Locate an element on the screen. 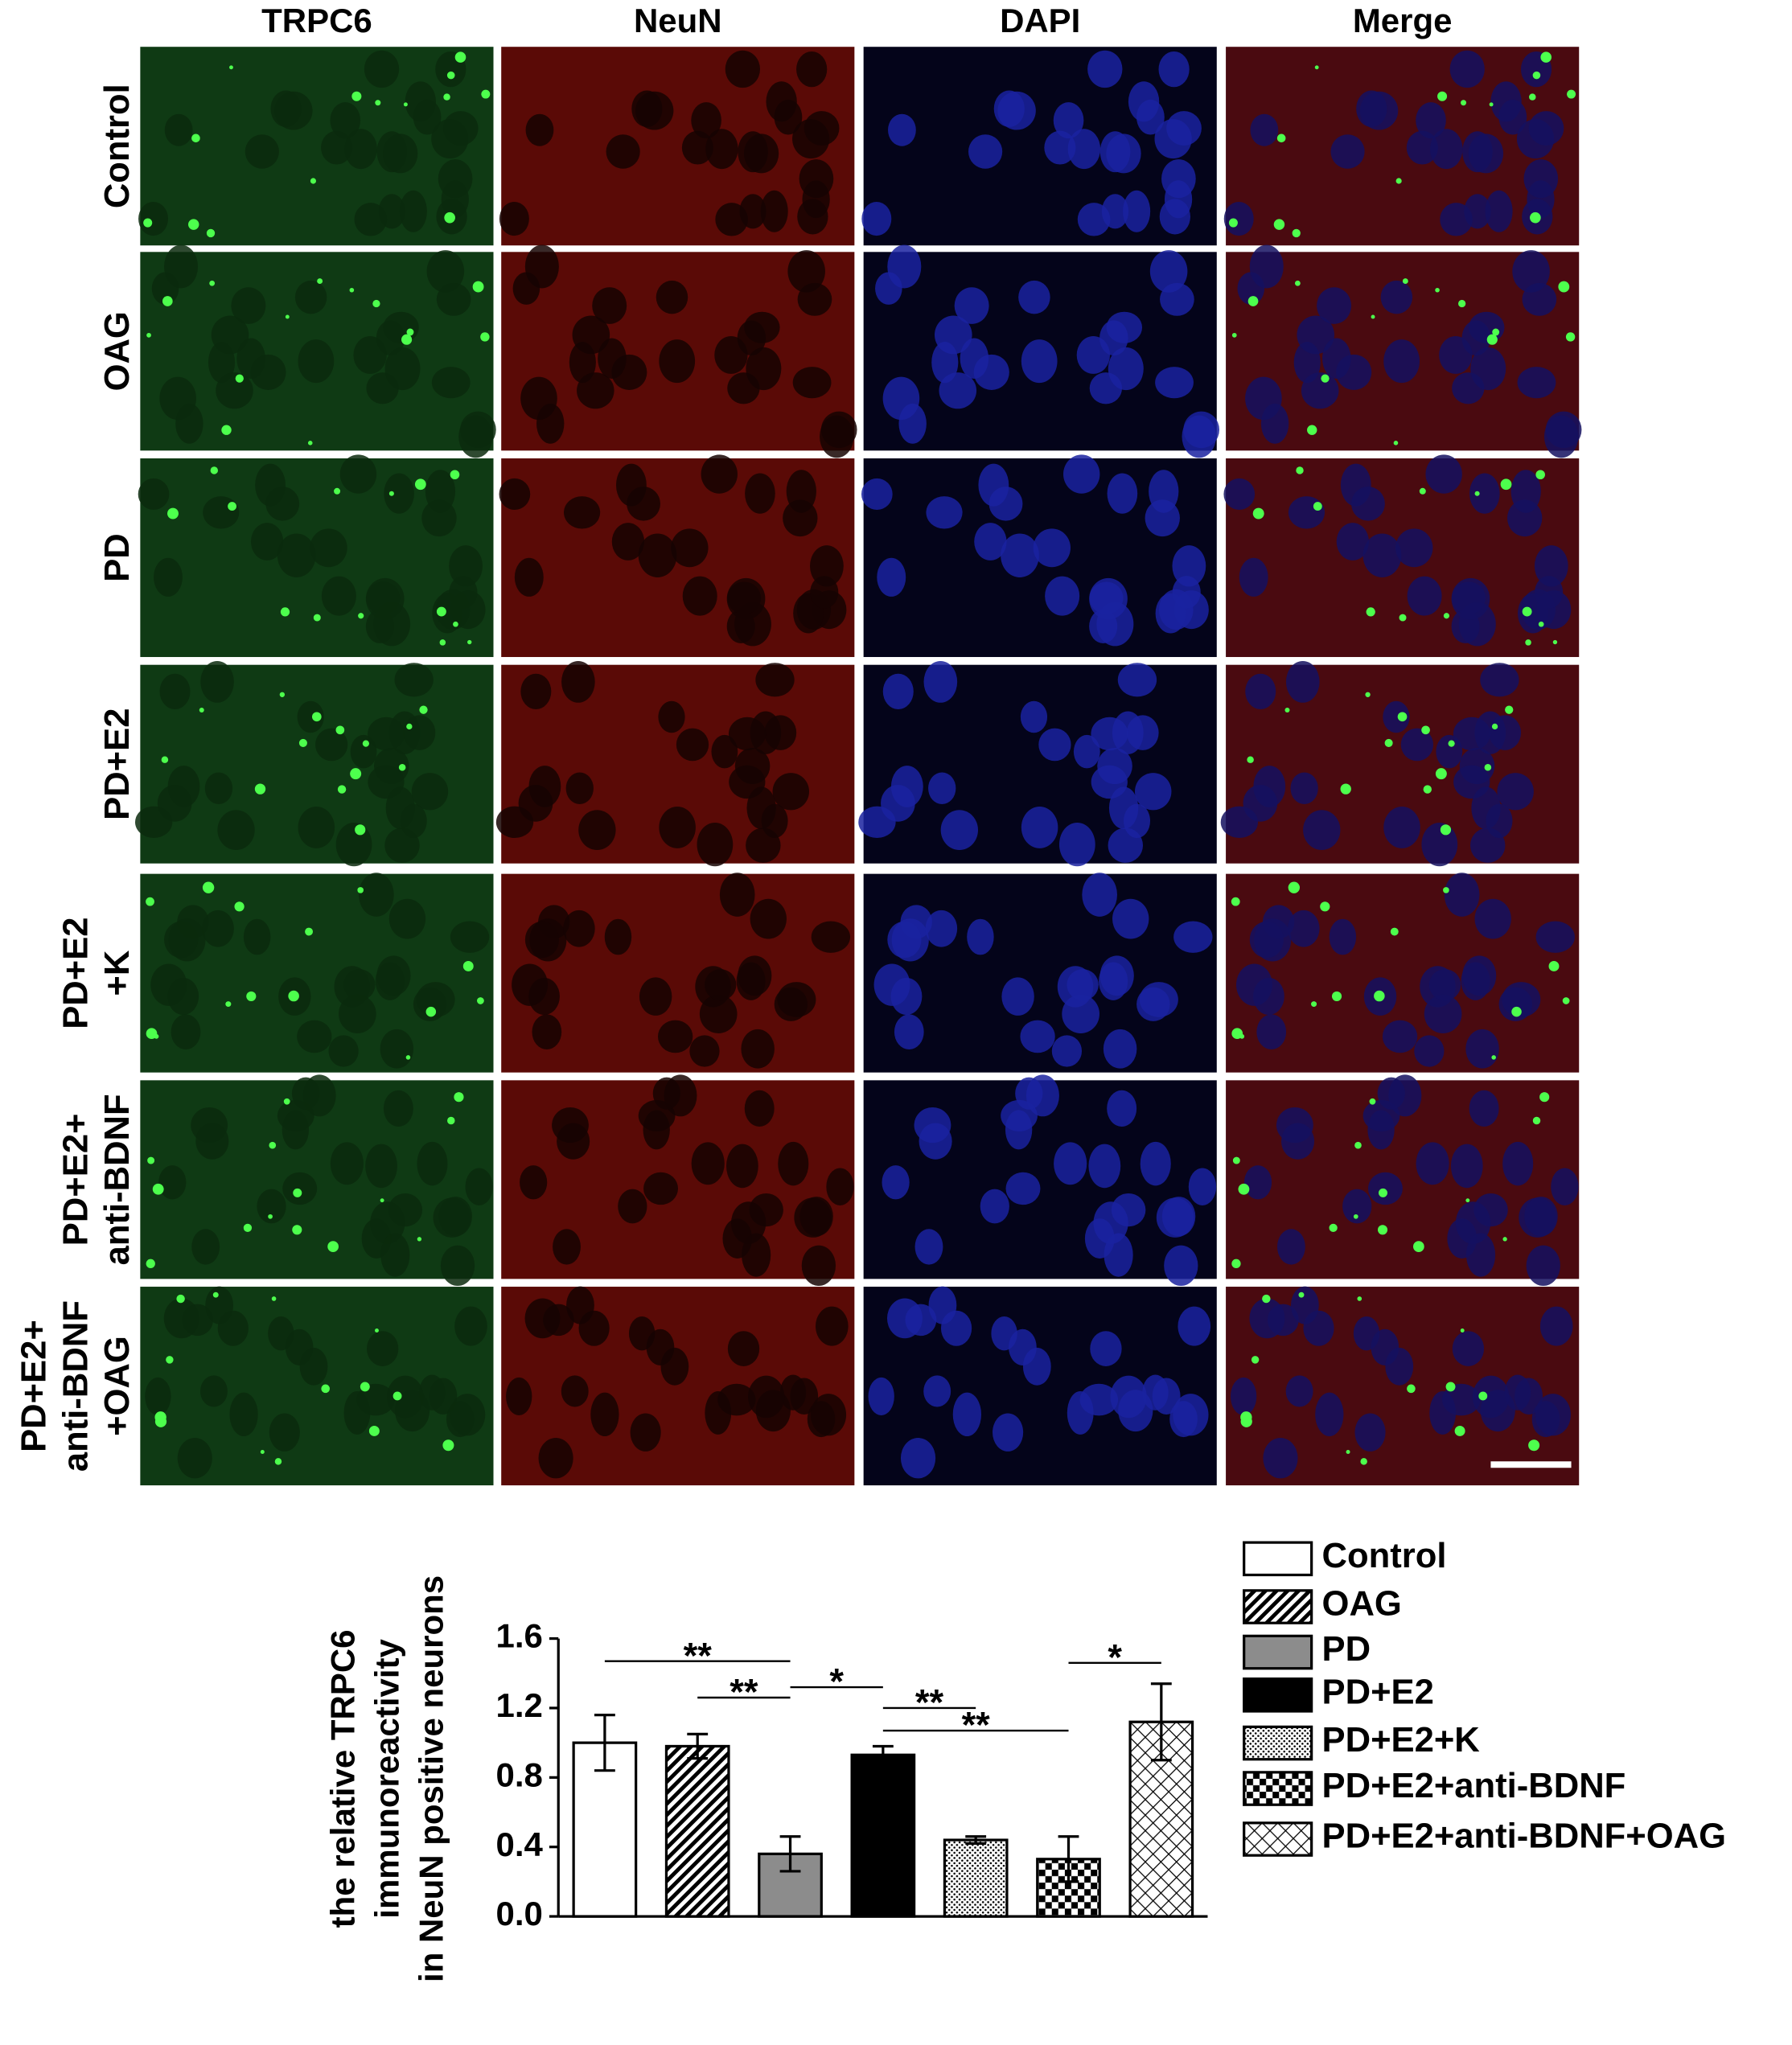 This screenshot has width=1792, height=2045. row-label: PD+E2+ anti-BDNF +OAG is located at coordinates (76, 1386).